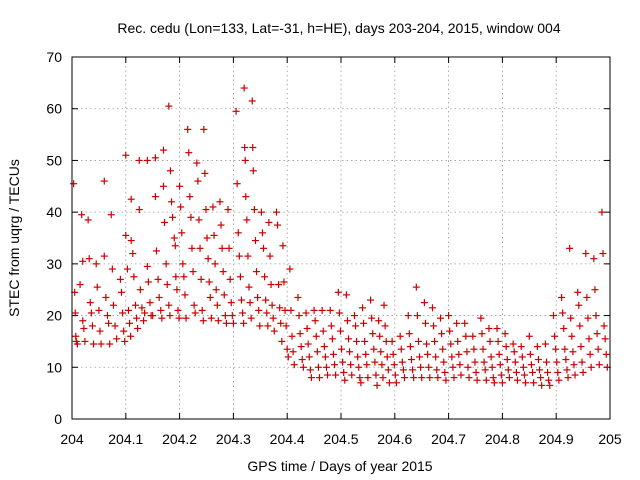 The image size is (640, 480). I want to click on x-tick-label: 204.6, so click(394, 439).